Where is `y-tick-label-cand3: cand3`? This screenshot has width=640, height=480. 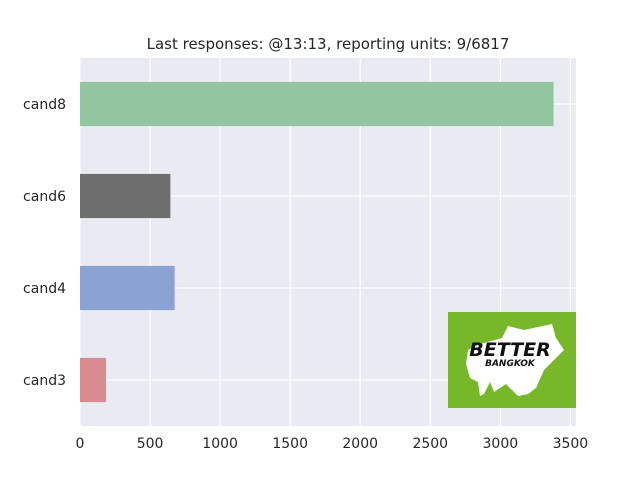 y-tick-label-cand3: cand3 is located at coordinates (44, 381).